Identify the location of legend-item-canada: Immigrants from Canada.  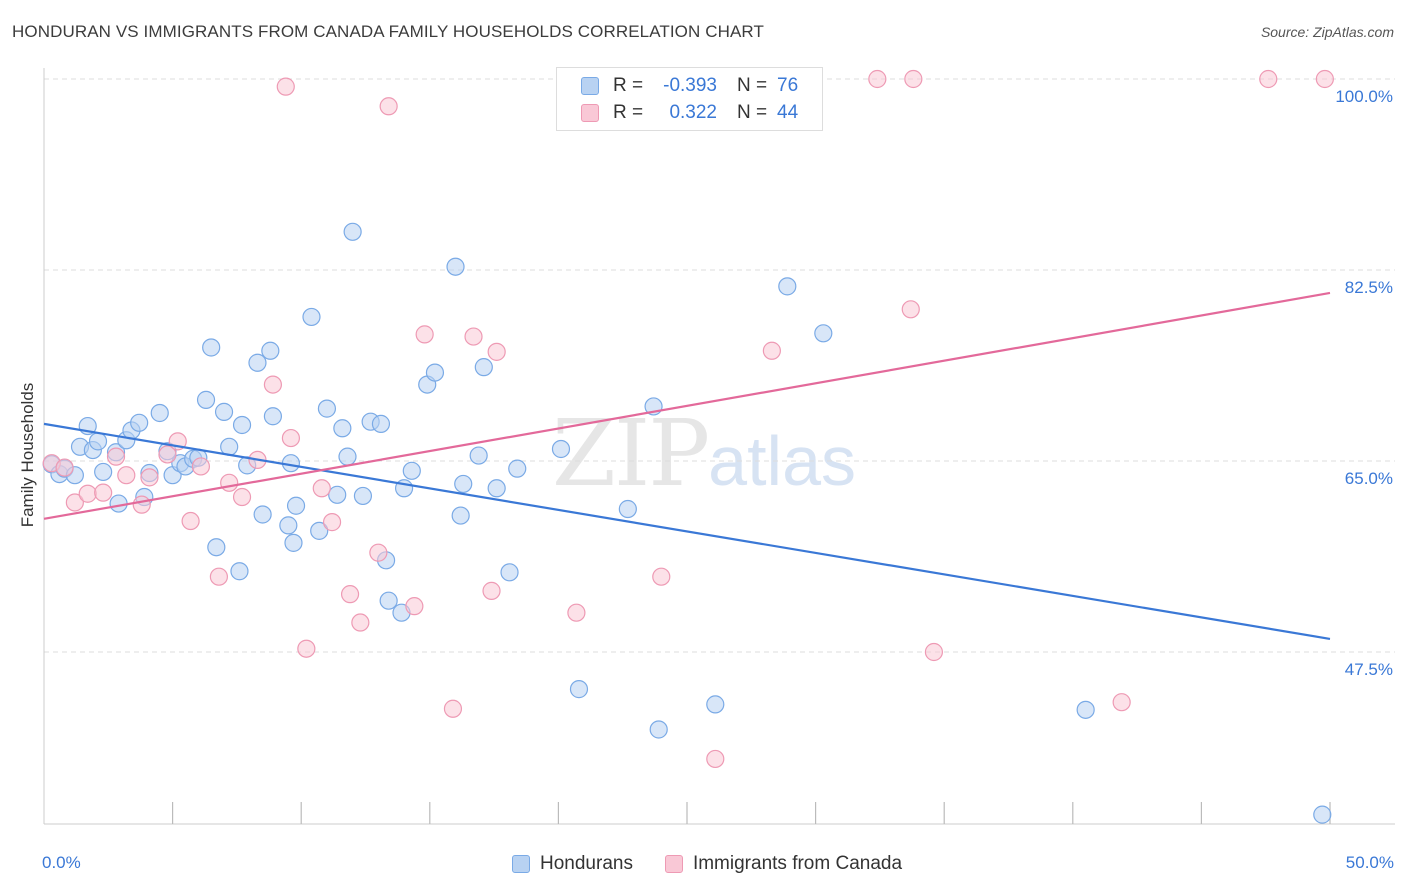
(783, 864).